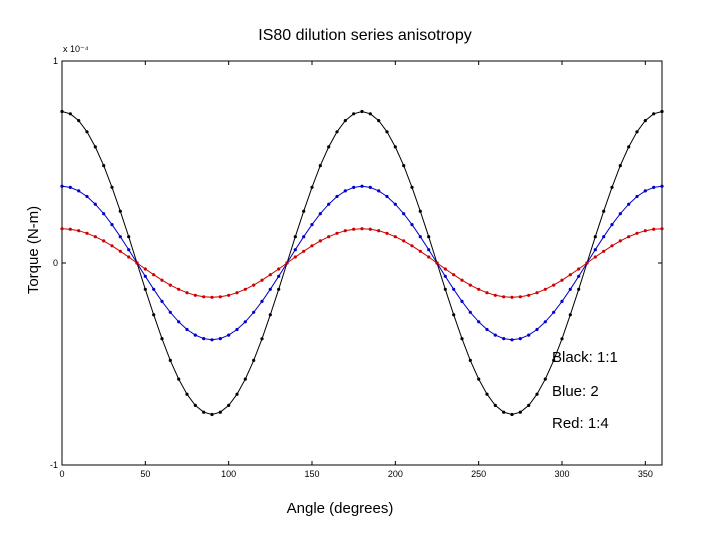  Describe the element at coordinates (55, 61) in the screenshot. I see `y-tick-label: 1` at that location.